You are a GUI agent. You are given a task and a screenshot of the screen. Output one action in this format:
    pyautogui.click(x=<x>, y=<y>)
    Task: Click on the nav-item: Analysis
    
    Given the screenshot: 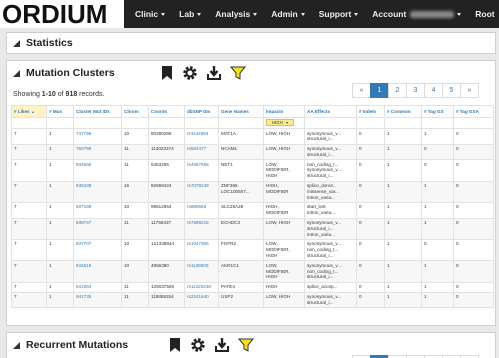 What is the action you would take?
    pyautogui.click(x=236, y=14)
    